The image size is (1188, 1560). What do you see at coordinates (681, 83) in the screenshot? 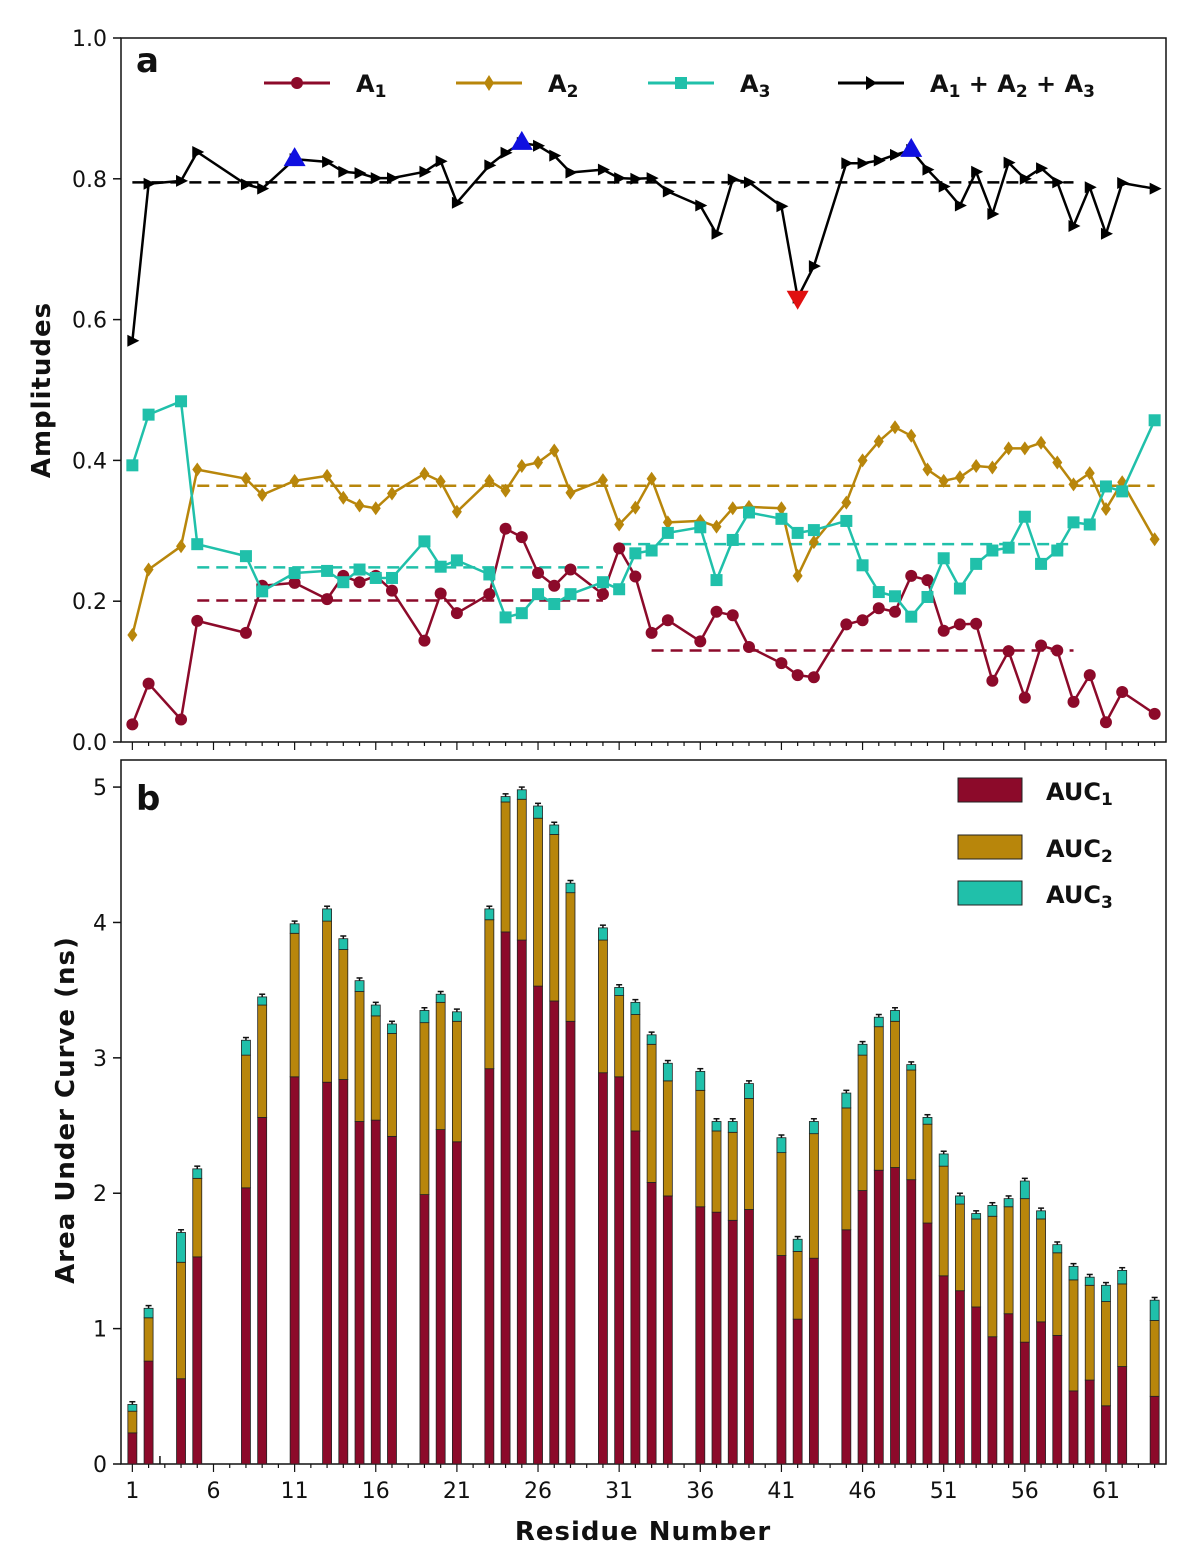
I see `legend-marker-a3` at bounding box center [681, 83].